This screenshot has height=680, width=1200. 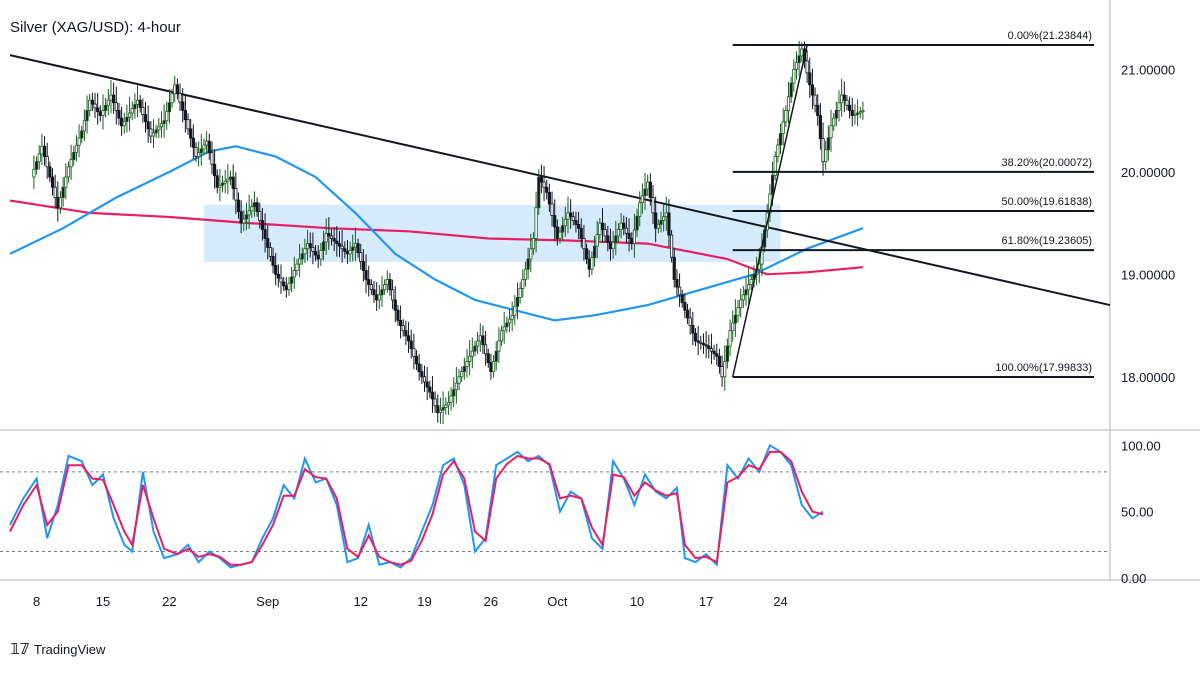 What do you see at coordinates (706, 601) in the screenshot?
I see `time-tick-9: 17` at bounding box center [706, 601].